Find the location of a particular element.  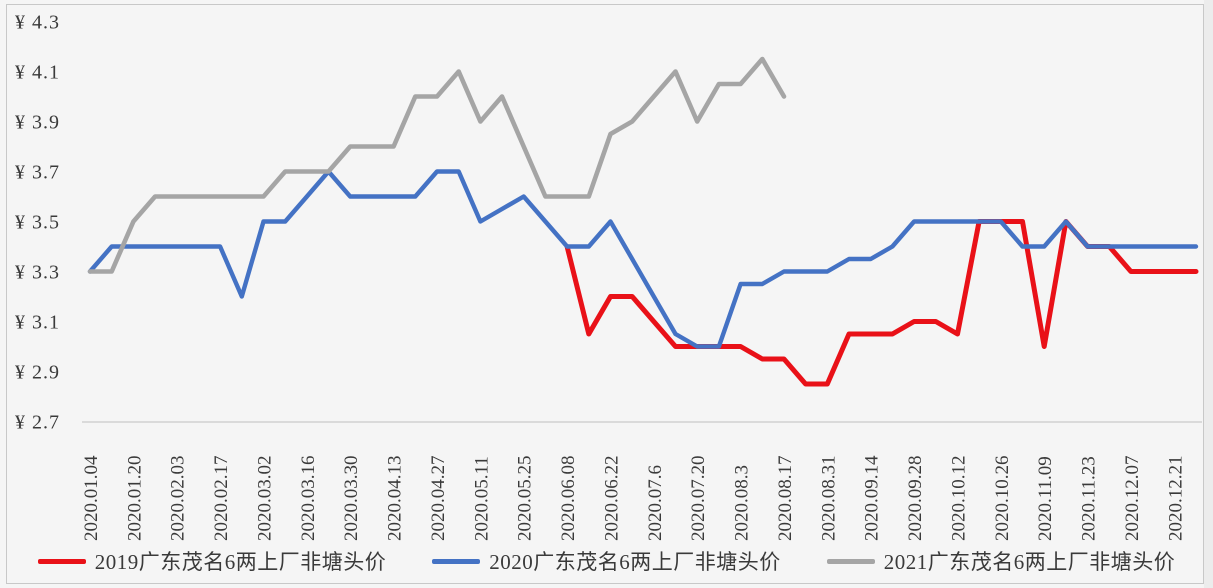

x-tick-label: 2020.12.07 is located at coordinates (1132, 499).